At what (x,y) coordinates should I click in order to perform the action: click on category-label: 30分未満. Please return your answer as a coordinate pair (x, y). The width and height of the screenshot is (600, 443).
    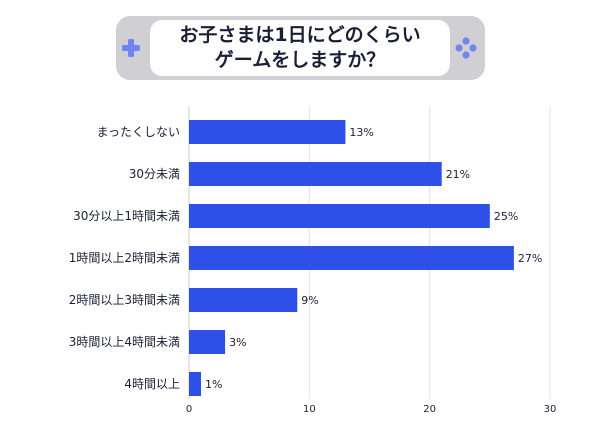
    Looking at the image, I should click on (154, 174).